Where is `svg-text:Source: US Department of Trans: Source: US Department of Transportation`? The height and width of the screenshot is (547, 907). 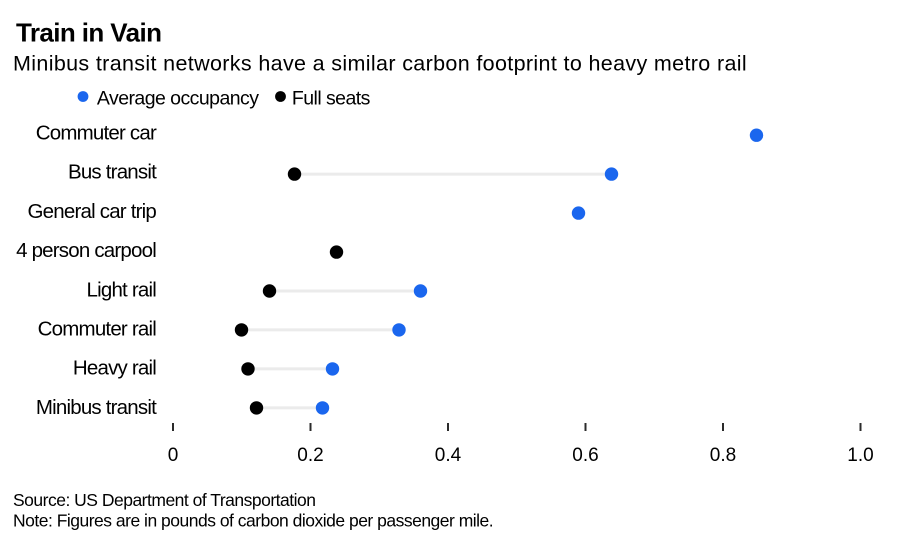
svg-text:Source: US Department of Trans: Source: US Department of Transportation is located at coordinates (164, 500).